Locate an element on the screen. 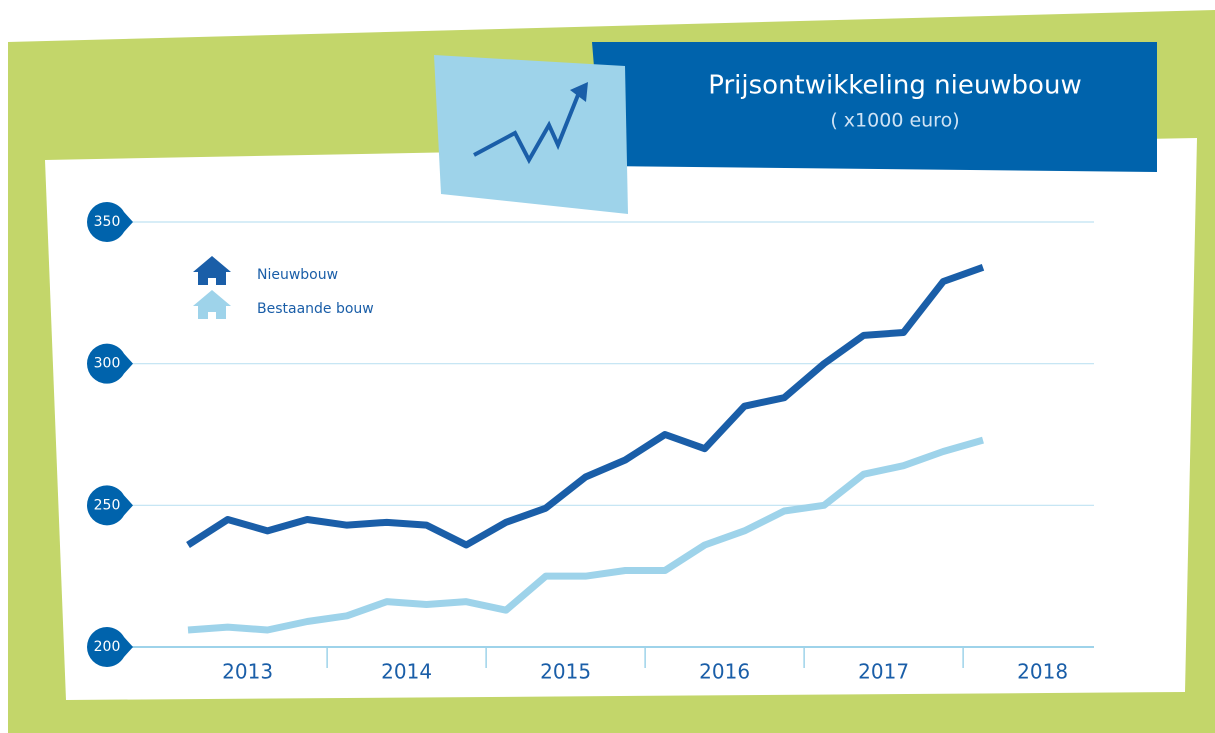 This screenshot has height=733, width=1215. x-tick-label: 2016 is located at coordinates (724, 672).